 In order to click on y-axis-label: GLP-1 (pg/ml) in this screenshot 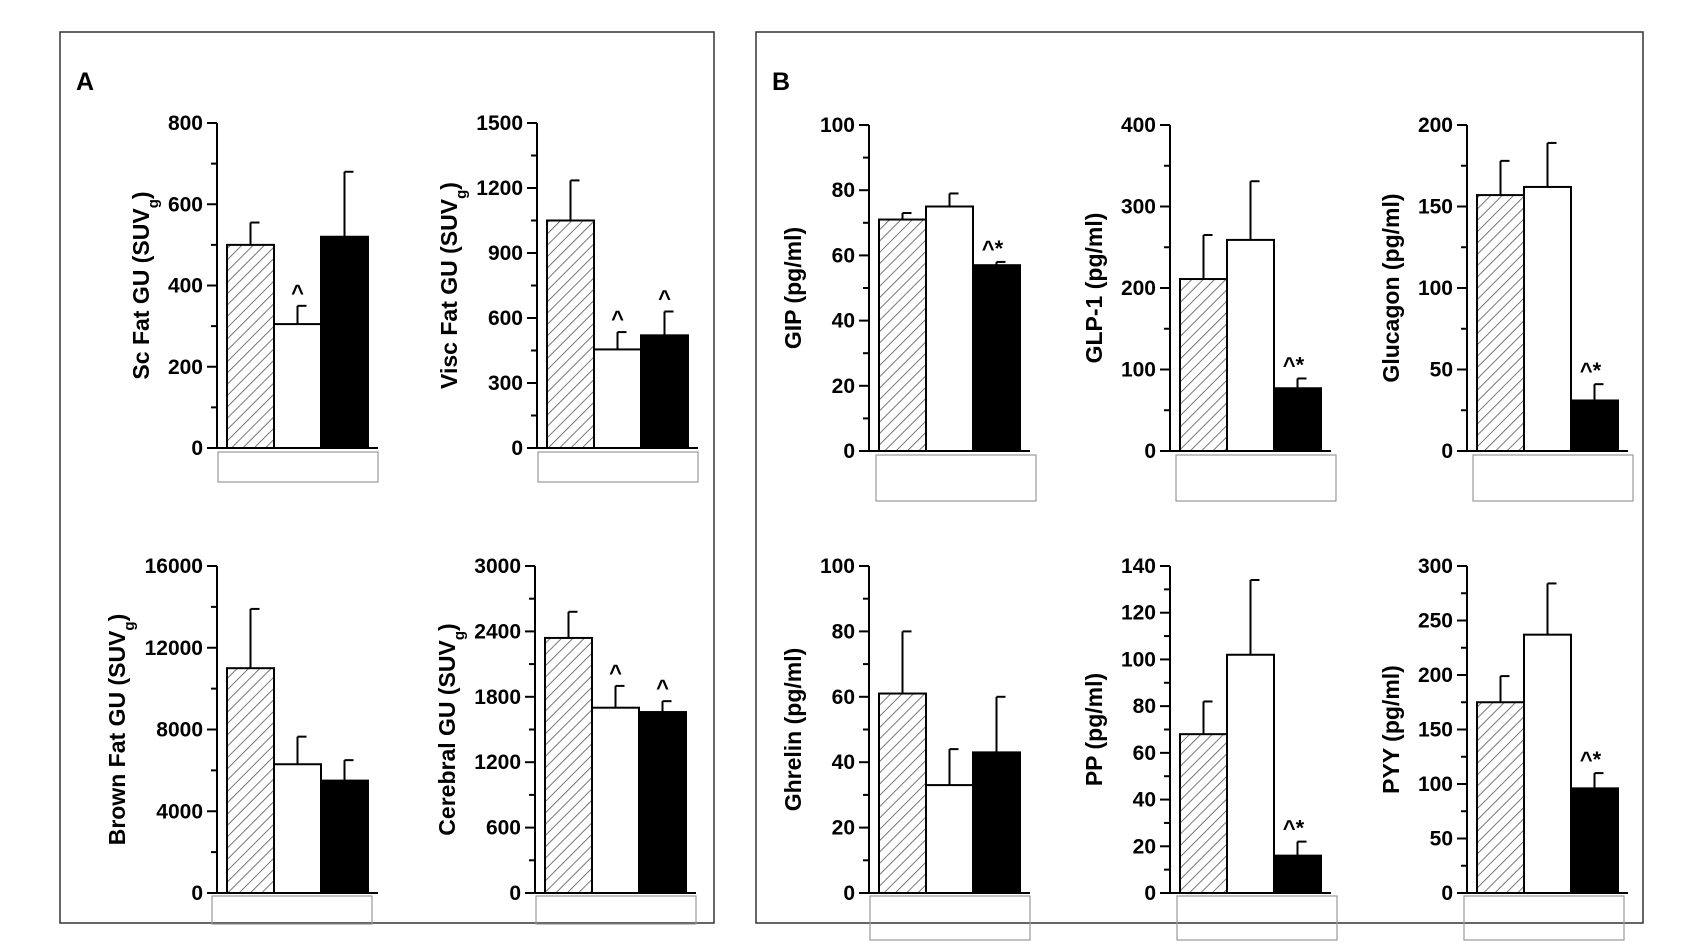, I will do `click(1094, 288)`.